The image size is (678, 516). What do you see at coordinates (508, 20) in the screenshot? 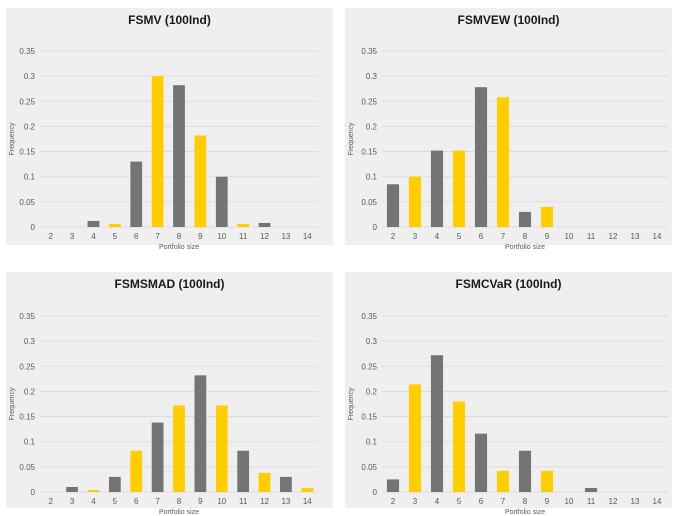
I see `chart-title: FSMVEW (100Ind)` at bounding box center [508, 20].